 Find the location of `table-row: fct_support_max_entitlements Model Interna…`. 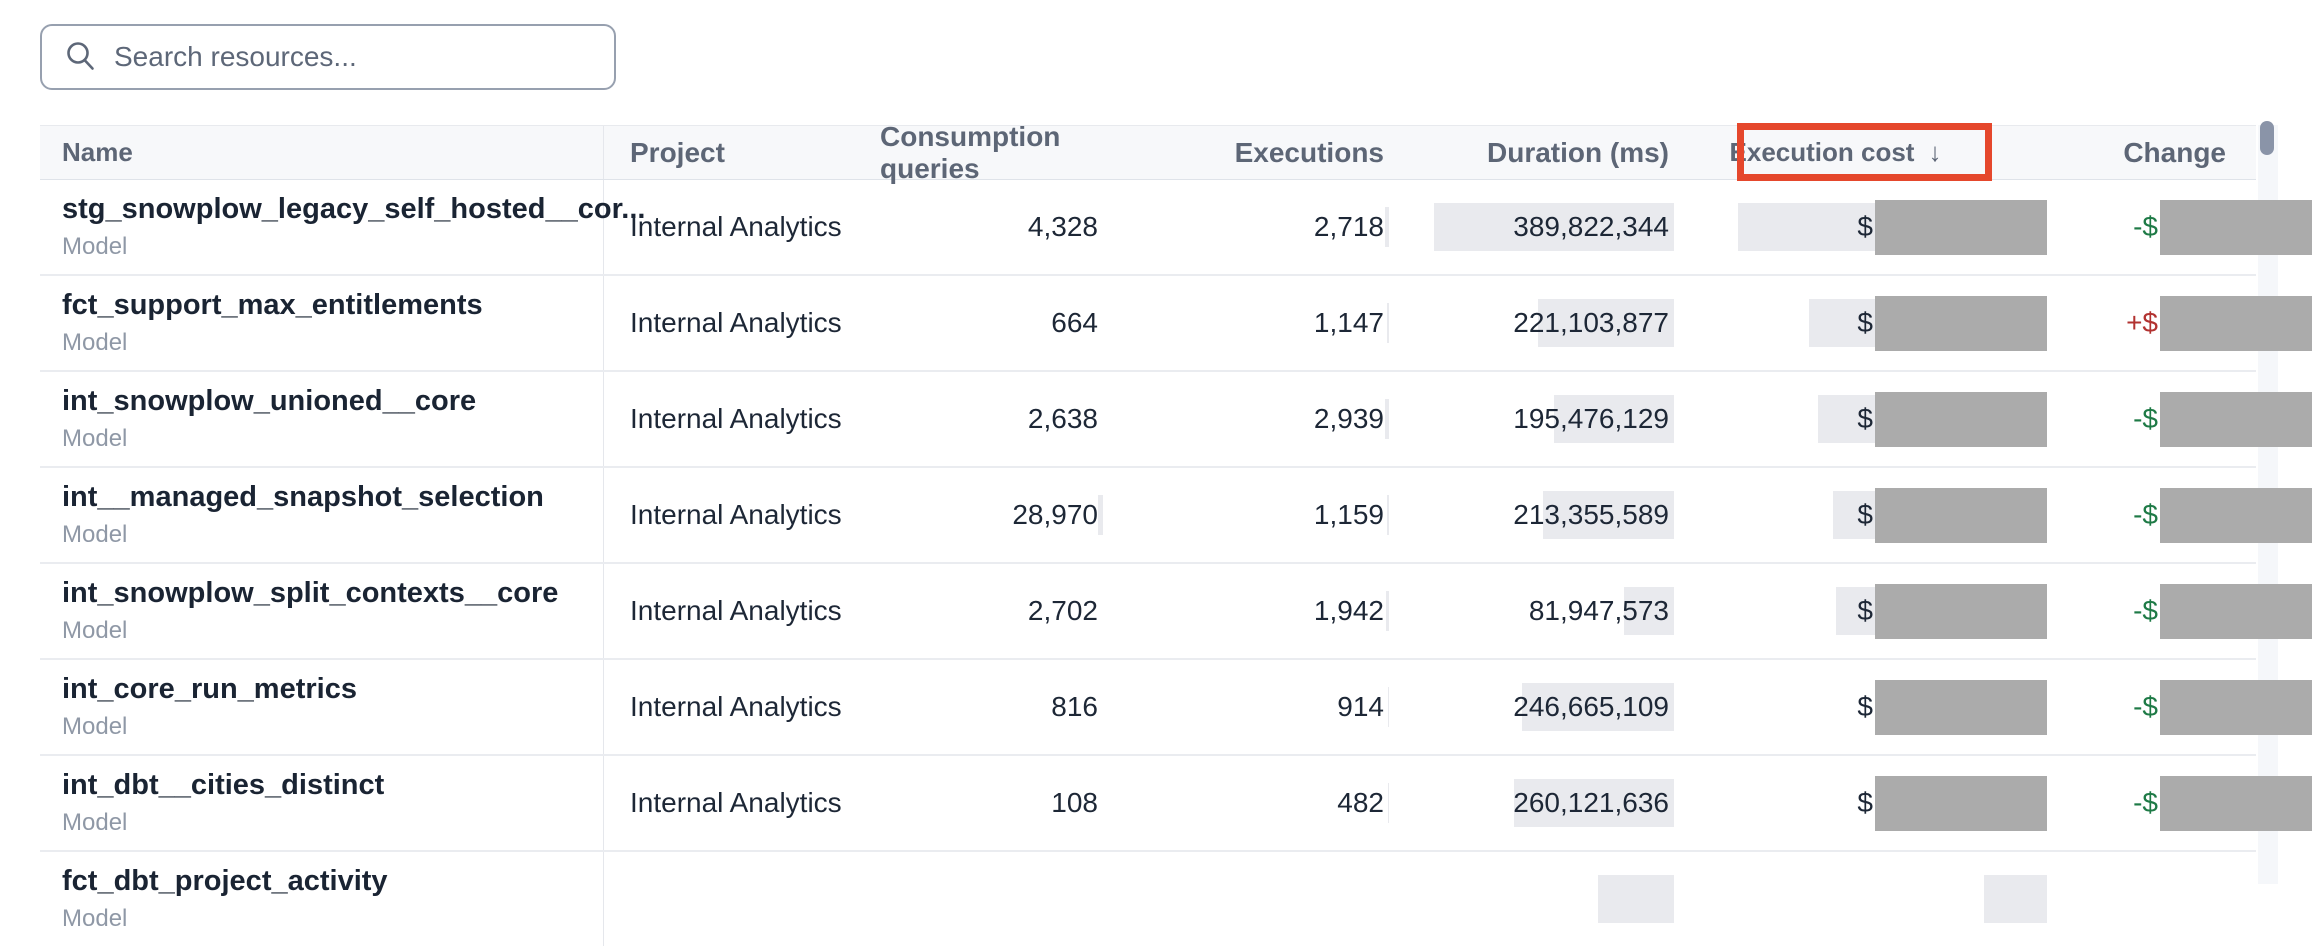

table-row: fct_support_max_entitlements Model Interna… is located at coordinates (1176, 324).